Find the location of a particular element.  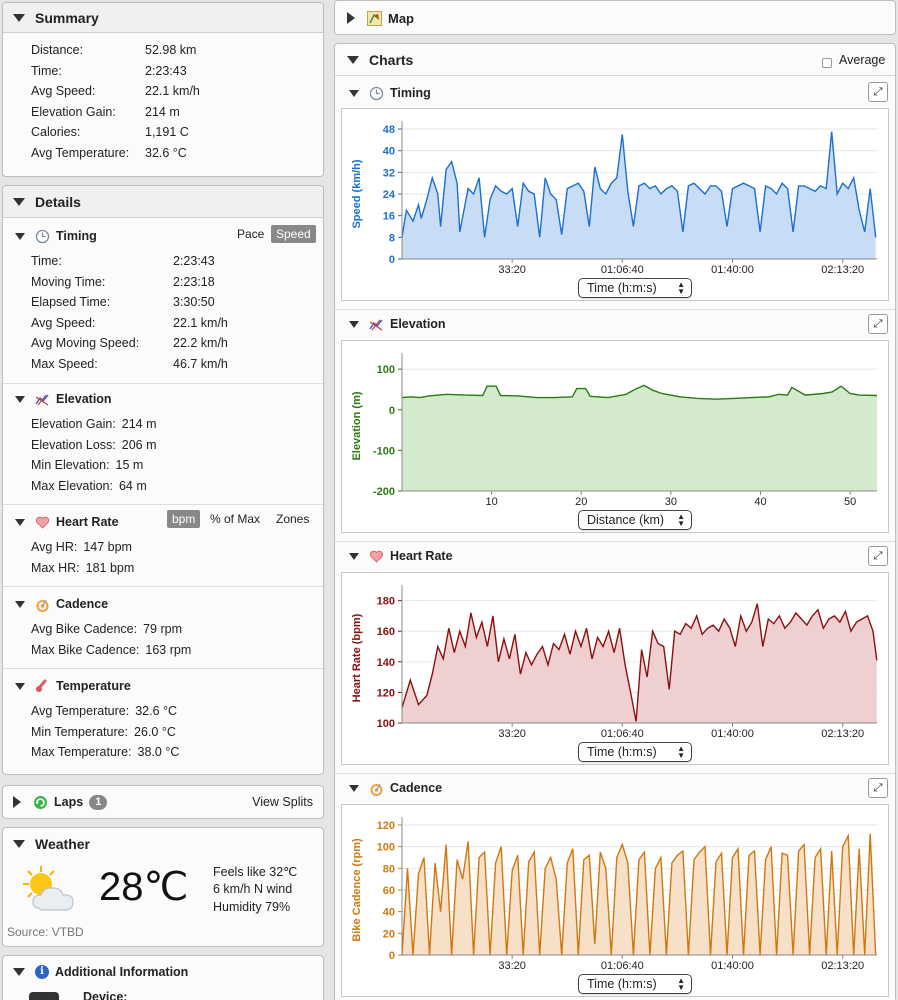

series-line is located at coordinates (639, 184).